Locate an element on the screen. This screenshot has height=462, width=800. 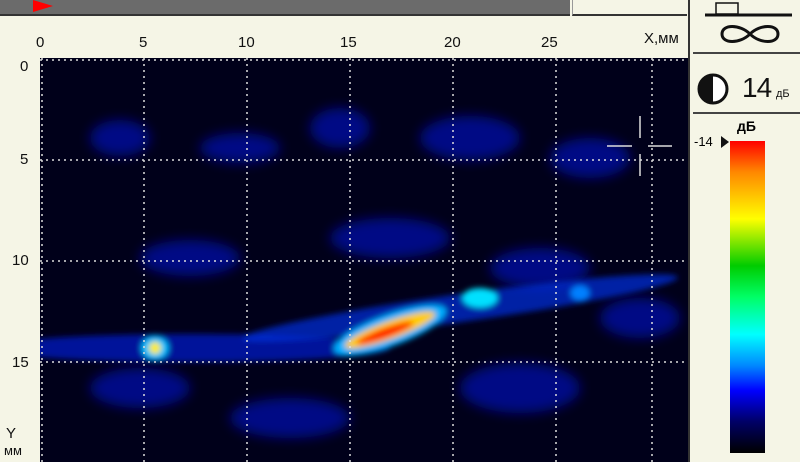
gain-unit: дБ is located at coordinates (783, 94).